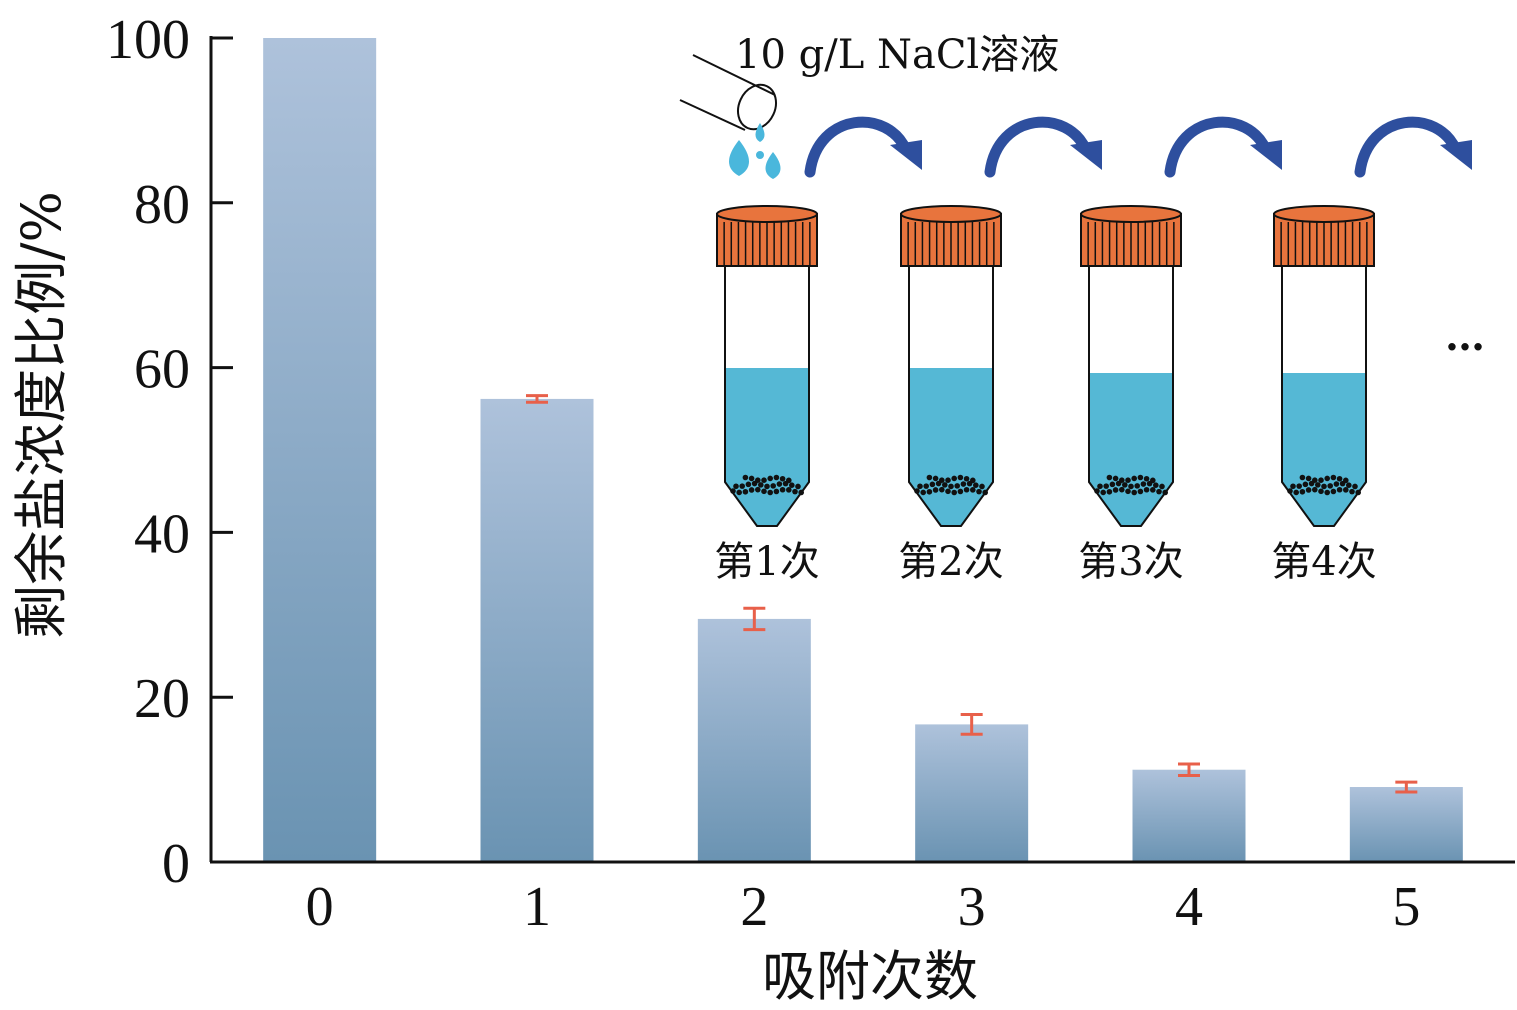  What do you see at coordinates (897, 55) in the screenshot?
I see `solution-label: 10 g/L NaCl溶液` at bounding box center [897, 55].